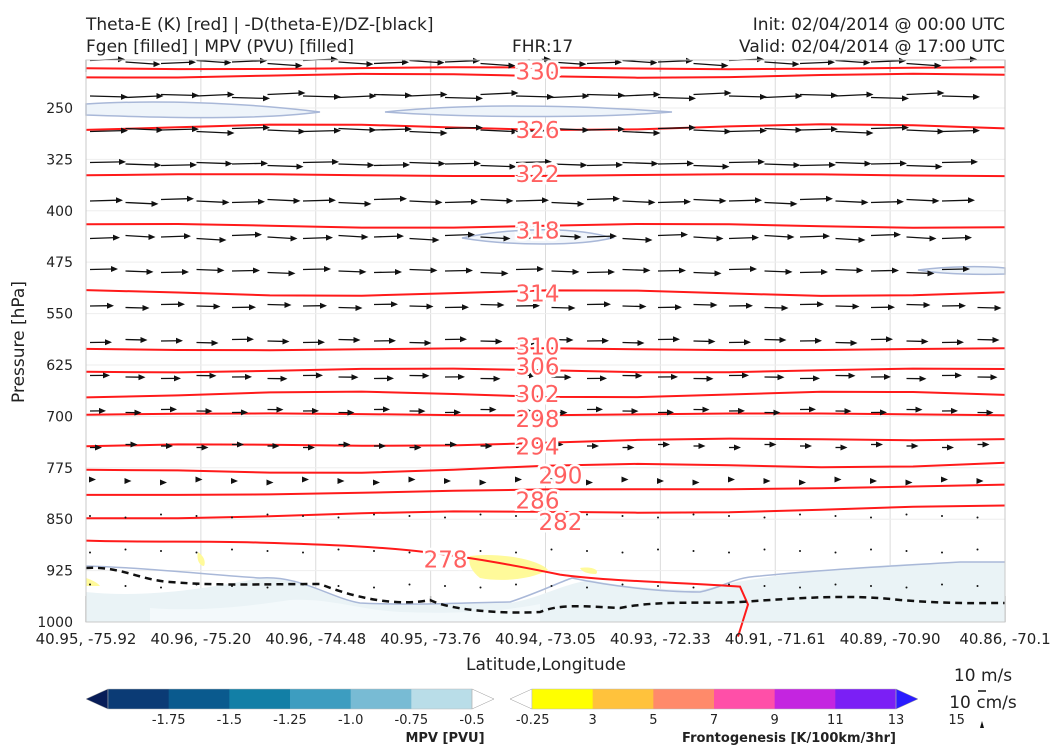  What do you see at coordinates (533, 720) in the screenshot?
I see `colorbar-label: -0.25` at bounding box center [533, 720].